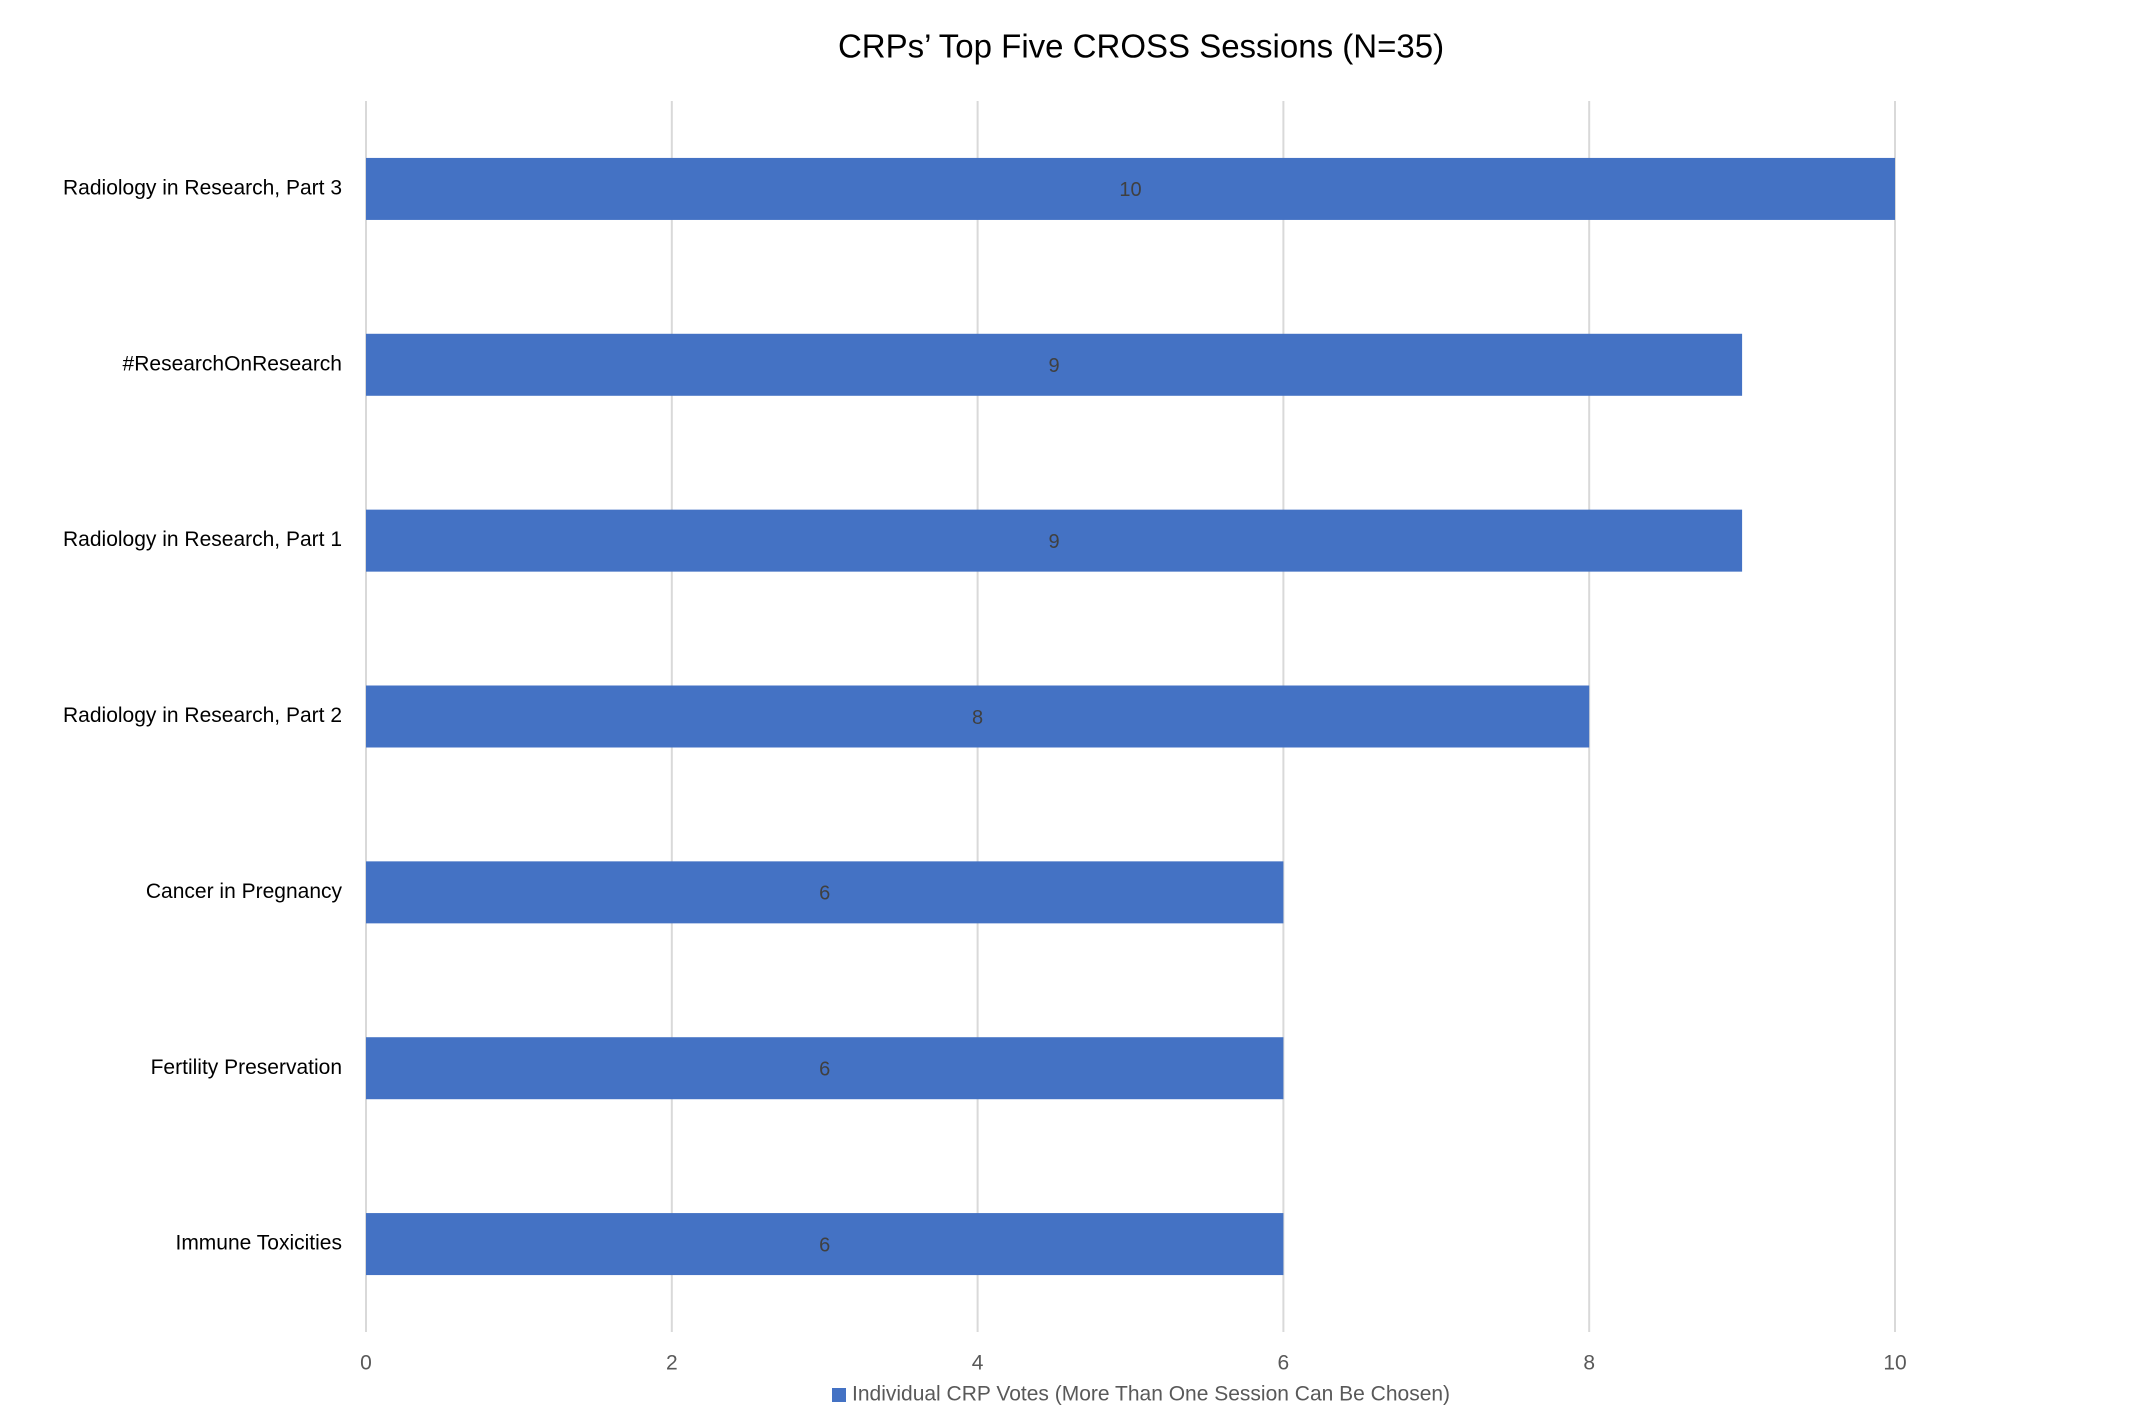  What do you see at coordinates (246, 1067) in the screenshot?
I see `y-tick-label: Fertility Preservation` at bounding box center [246, 1067].